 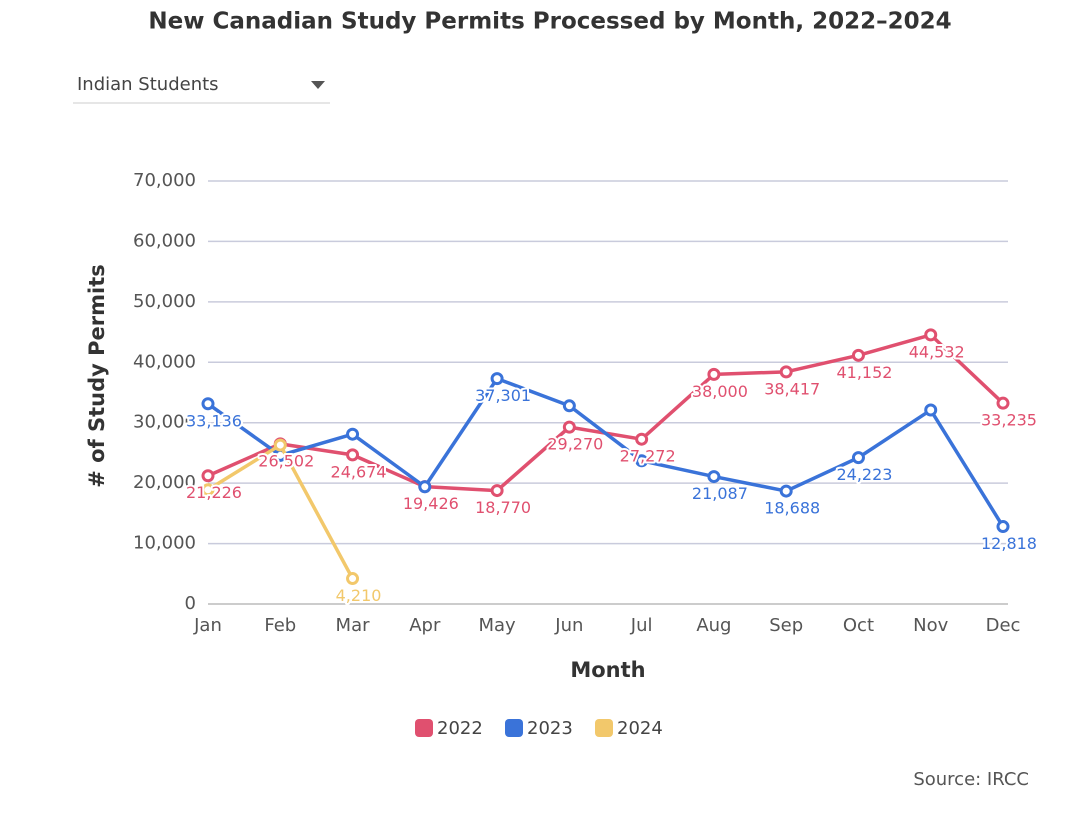 What do you see at coordinates (164, 180) in the screenshot?
I see `y-tick-label: 70,000` at bounding box center [164, 180].